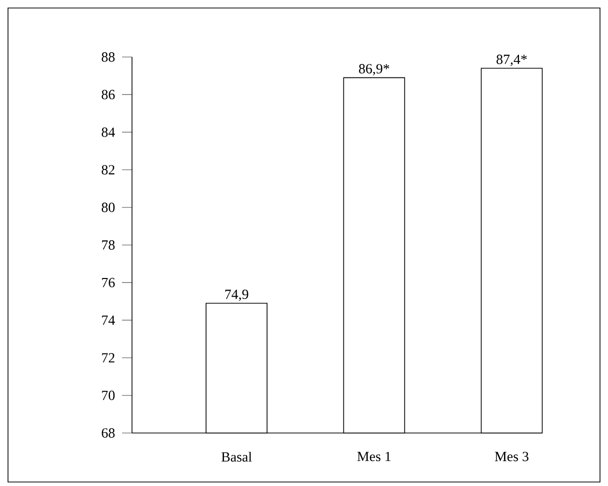 This screenshot has width=608, height=486. I want to click on y-tick-label: 74, so click(108, 320).